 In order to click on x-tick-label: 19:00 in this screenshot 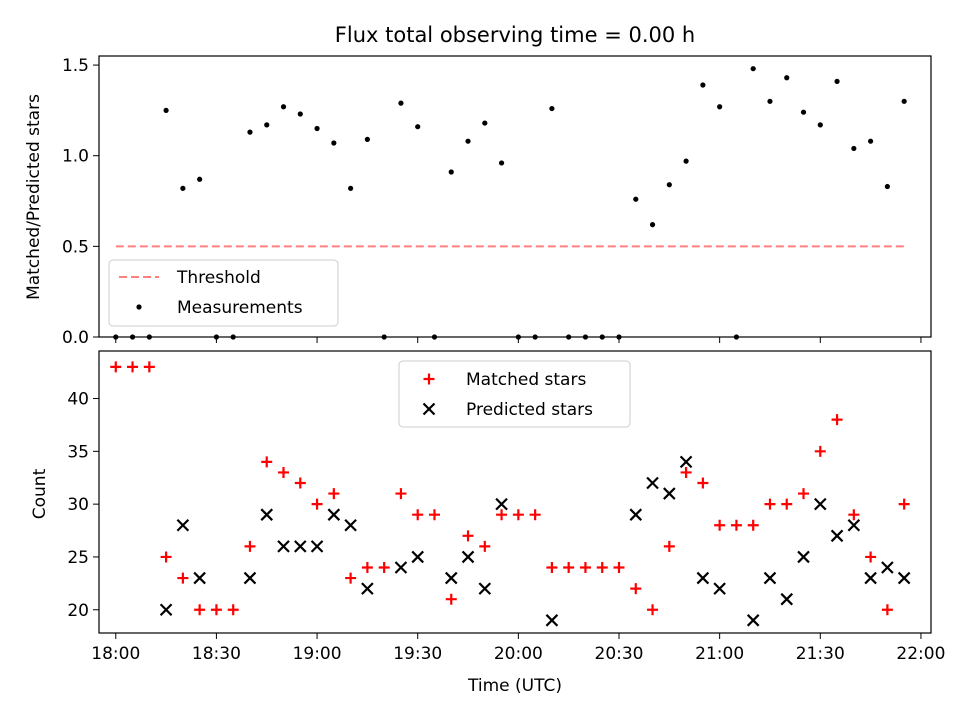, I will do `click(317, 654)`.